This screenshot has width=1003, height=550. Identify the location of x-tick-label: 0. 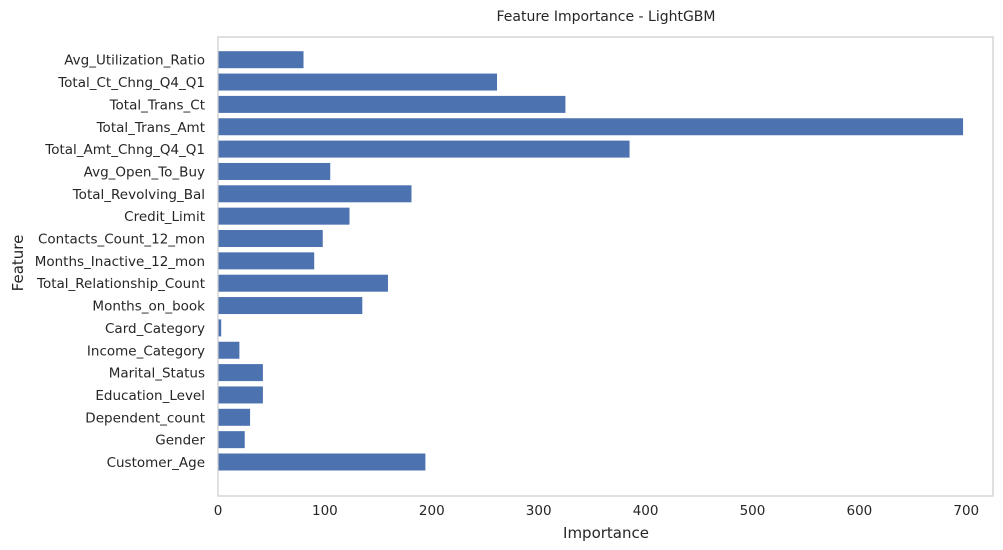
(218, 511).